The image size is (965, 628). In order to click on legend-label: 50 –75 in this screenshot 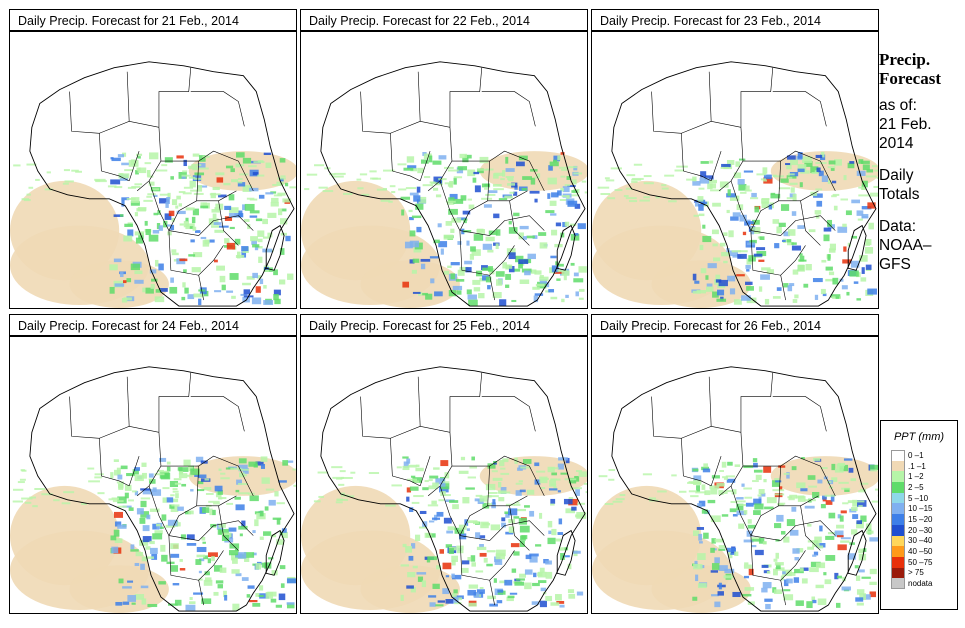, I will do `click(920, 562)`.